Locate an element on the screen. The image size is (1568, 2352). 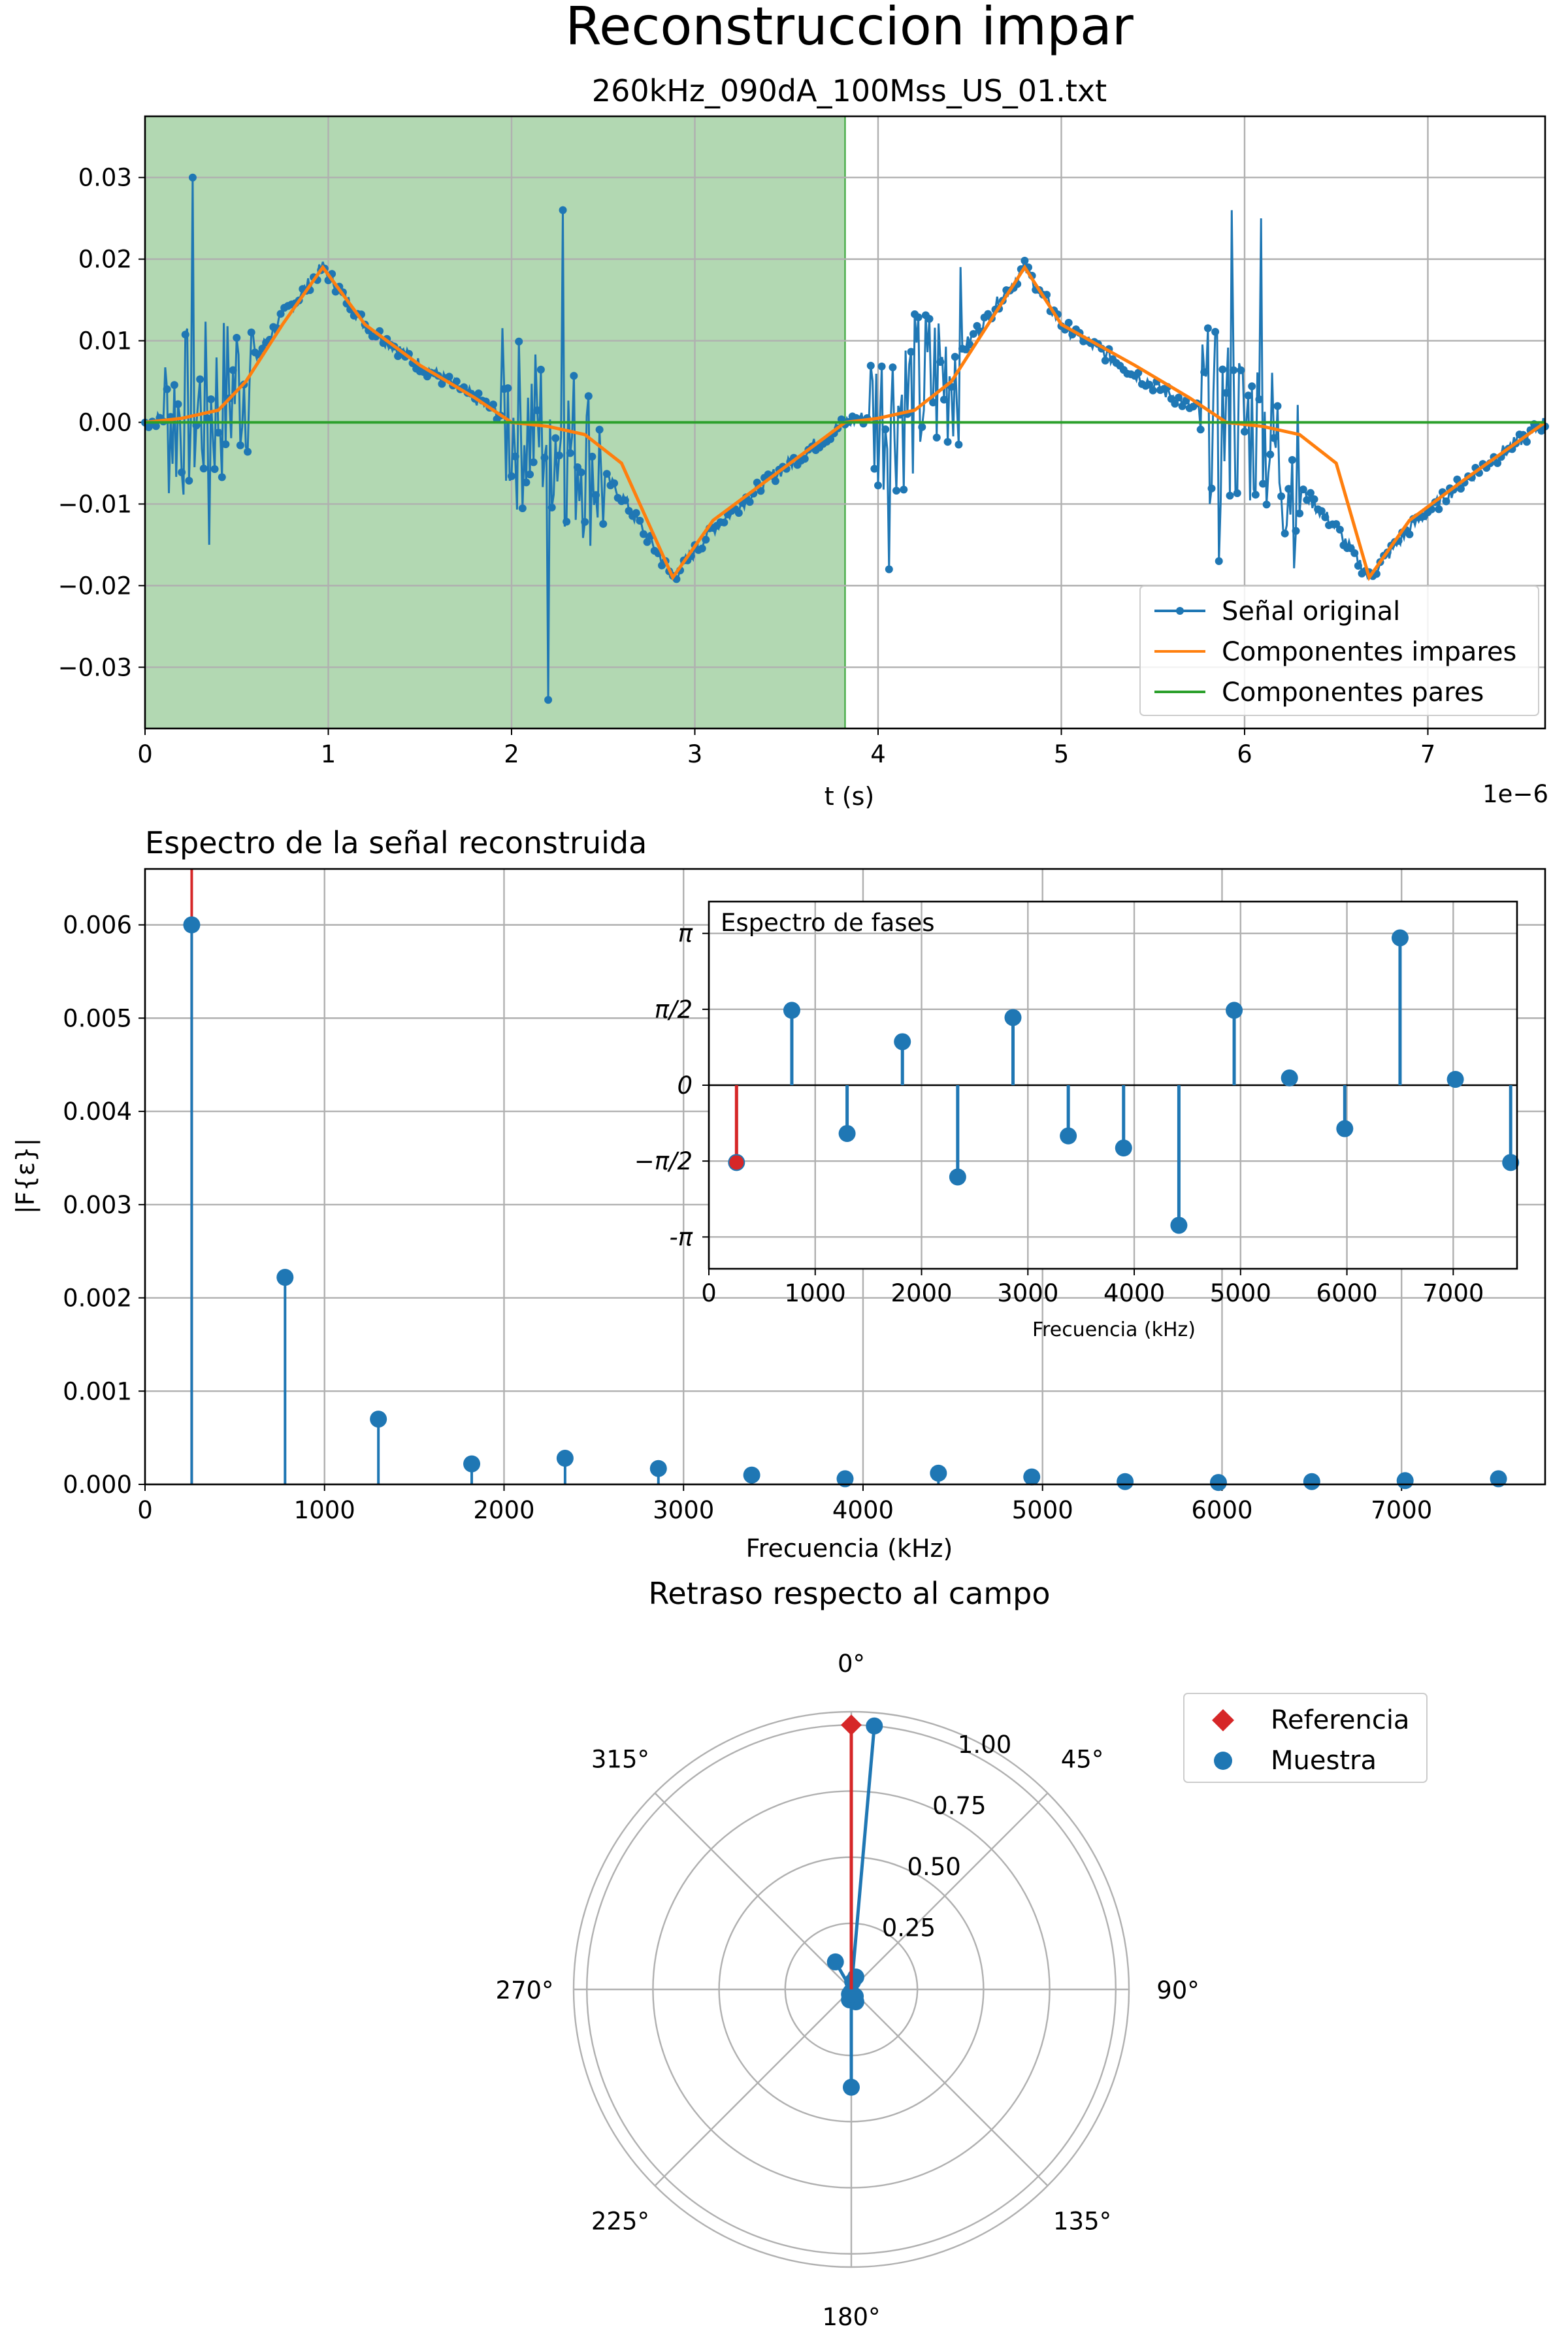
legend-entry: Componentes impares is located at coordinates (1369, 652).